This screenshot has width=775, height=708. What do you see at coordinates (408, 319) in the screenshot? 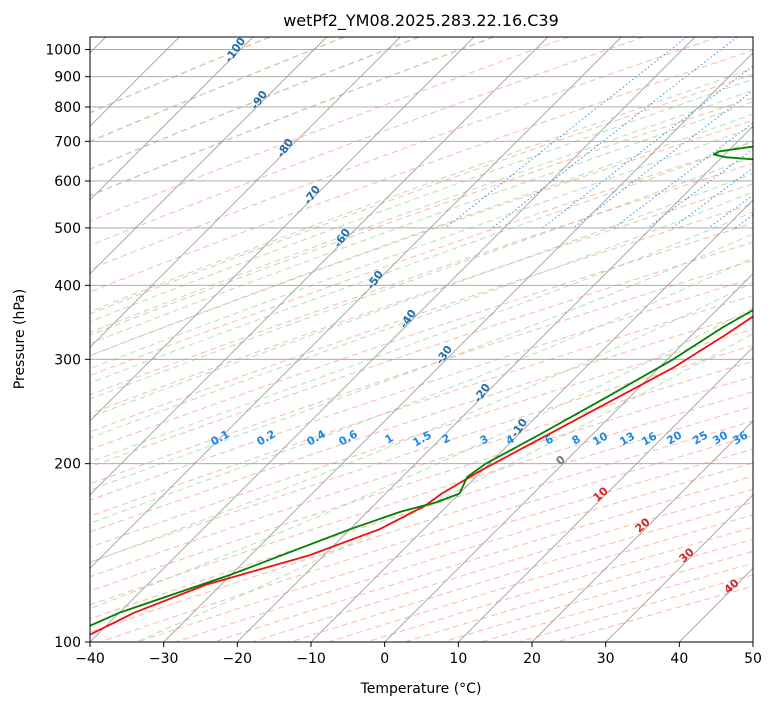
I see `dry-adiabat-label: -40` at bounding box center [408, 319].